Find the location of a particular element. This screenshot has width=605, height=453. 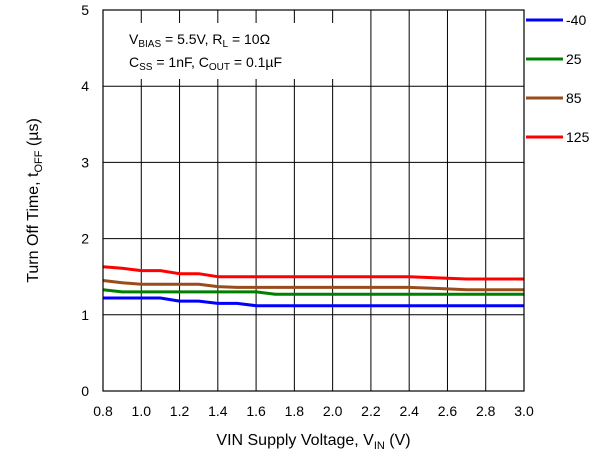

y-tick-label: 3 is located at coordinates (85, 162).